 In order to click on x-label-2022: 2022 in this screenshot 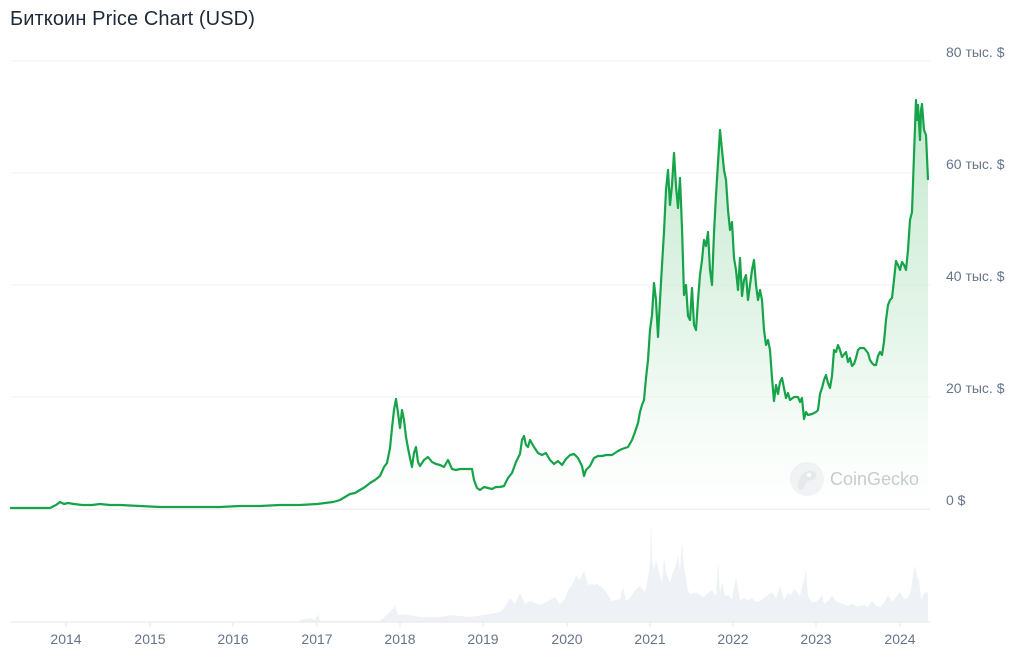, I will do `click(733, 639)`.